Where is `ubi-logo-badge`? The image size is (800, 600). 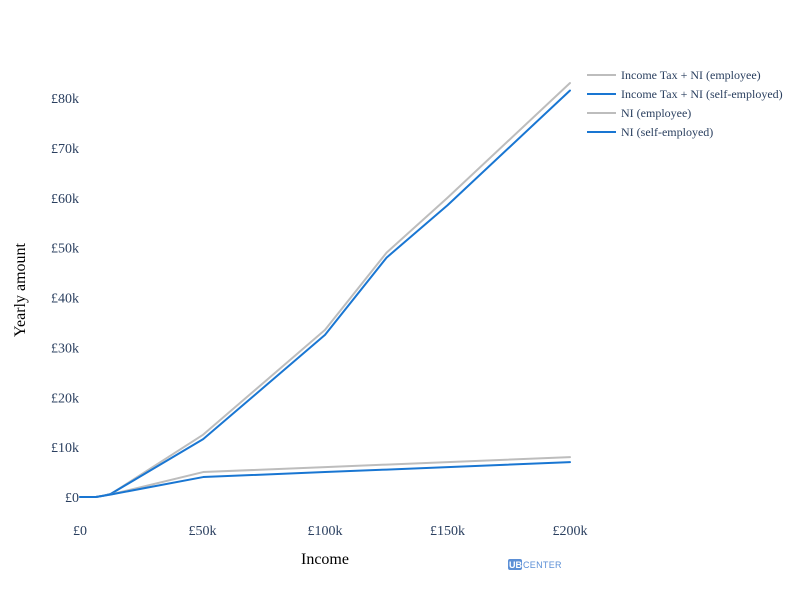 ubi-logo-badge is located at coordinates (515, 564).